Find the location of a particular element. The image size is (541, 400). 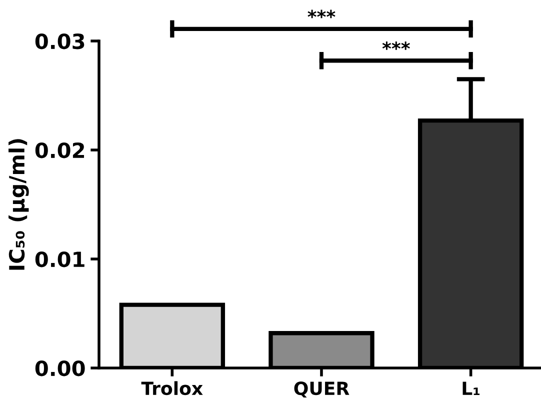

y-axis-title: IC₅₀ (μg/ml) is located at coordinates (18, 204).